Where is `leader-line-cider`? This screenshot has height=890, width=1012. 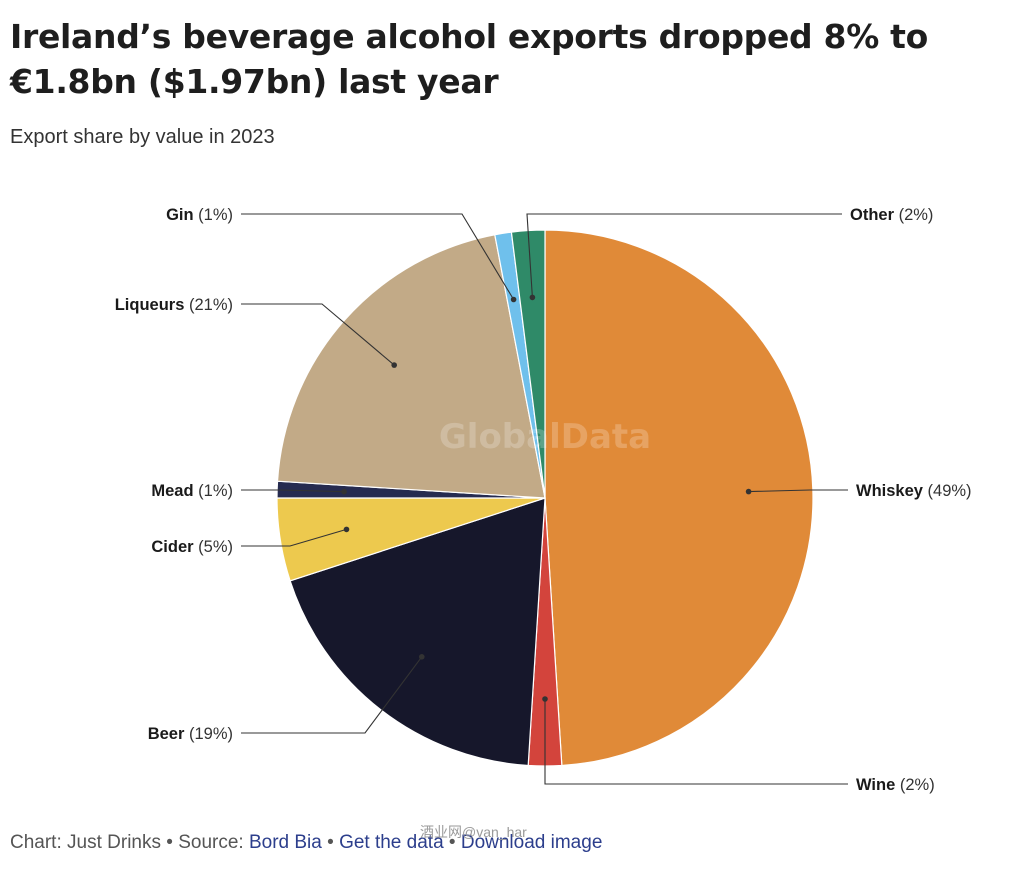
leader-line-cider is located at coordinates (294, 537).